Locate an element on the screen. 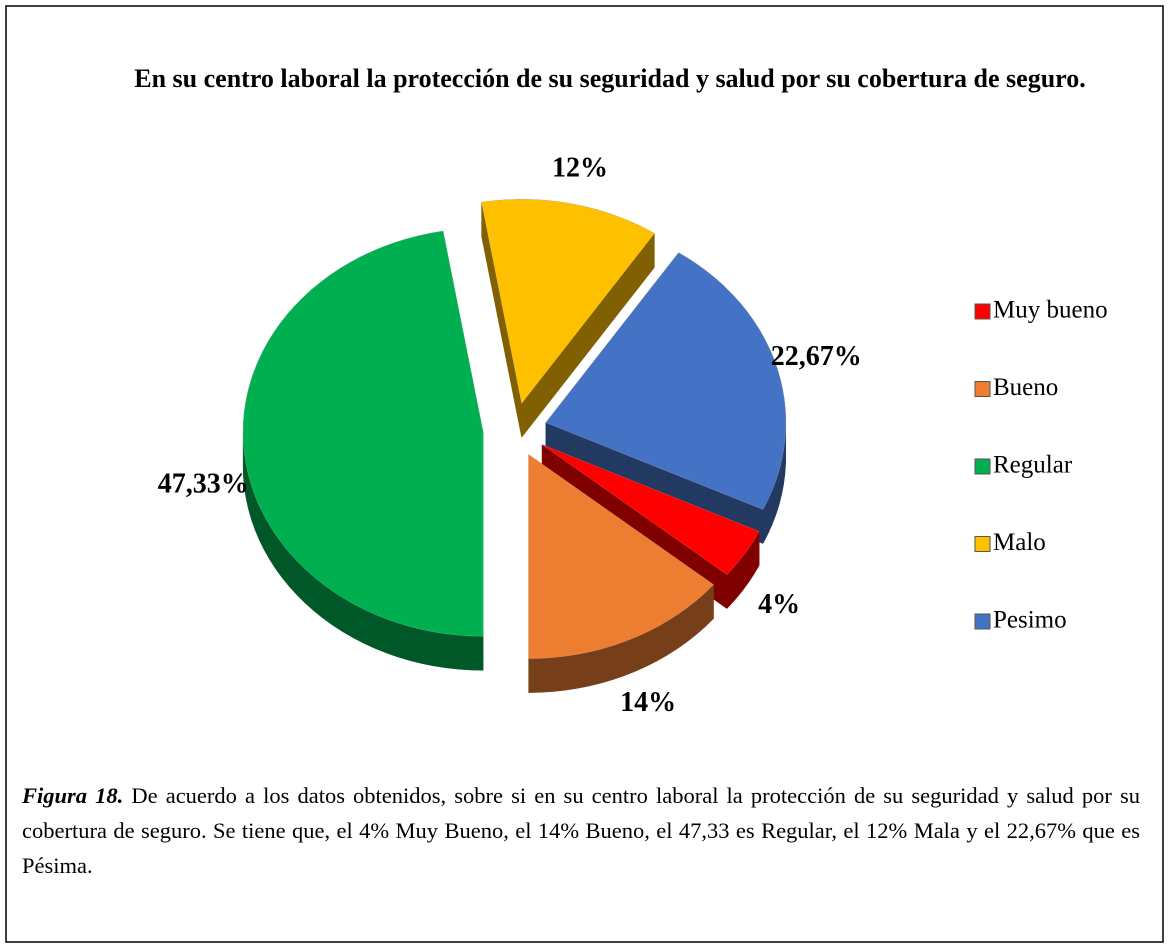 This screenshot has width=1170, height=949. legend-label: Muy bueno is located at coordinates (1050, 310).